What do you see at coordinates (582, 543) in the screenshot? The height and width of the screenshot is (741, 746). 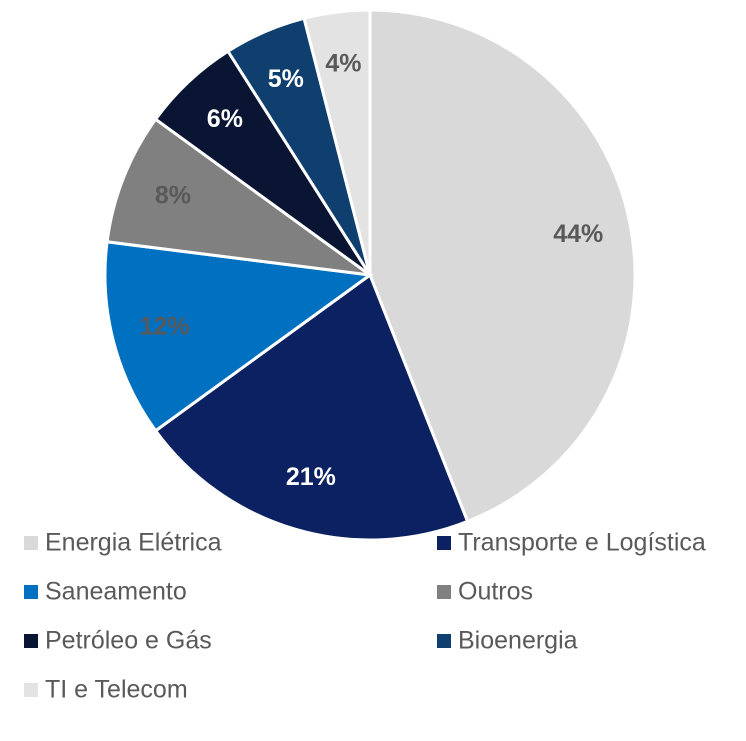 I see `legend-label: Transporte e Logística` at bounding box center [582, 543].